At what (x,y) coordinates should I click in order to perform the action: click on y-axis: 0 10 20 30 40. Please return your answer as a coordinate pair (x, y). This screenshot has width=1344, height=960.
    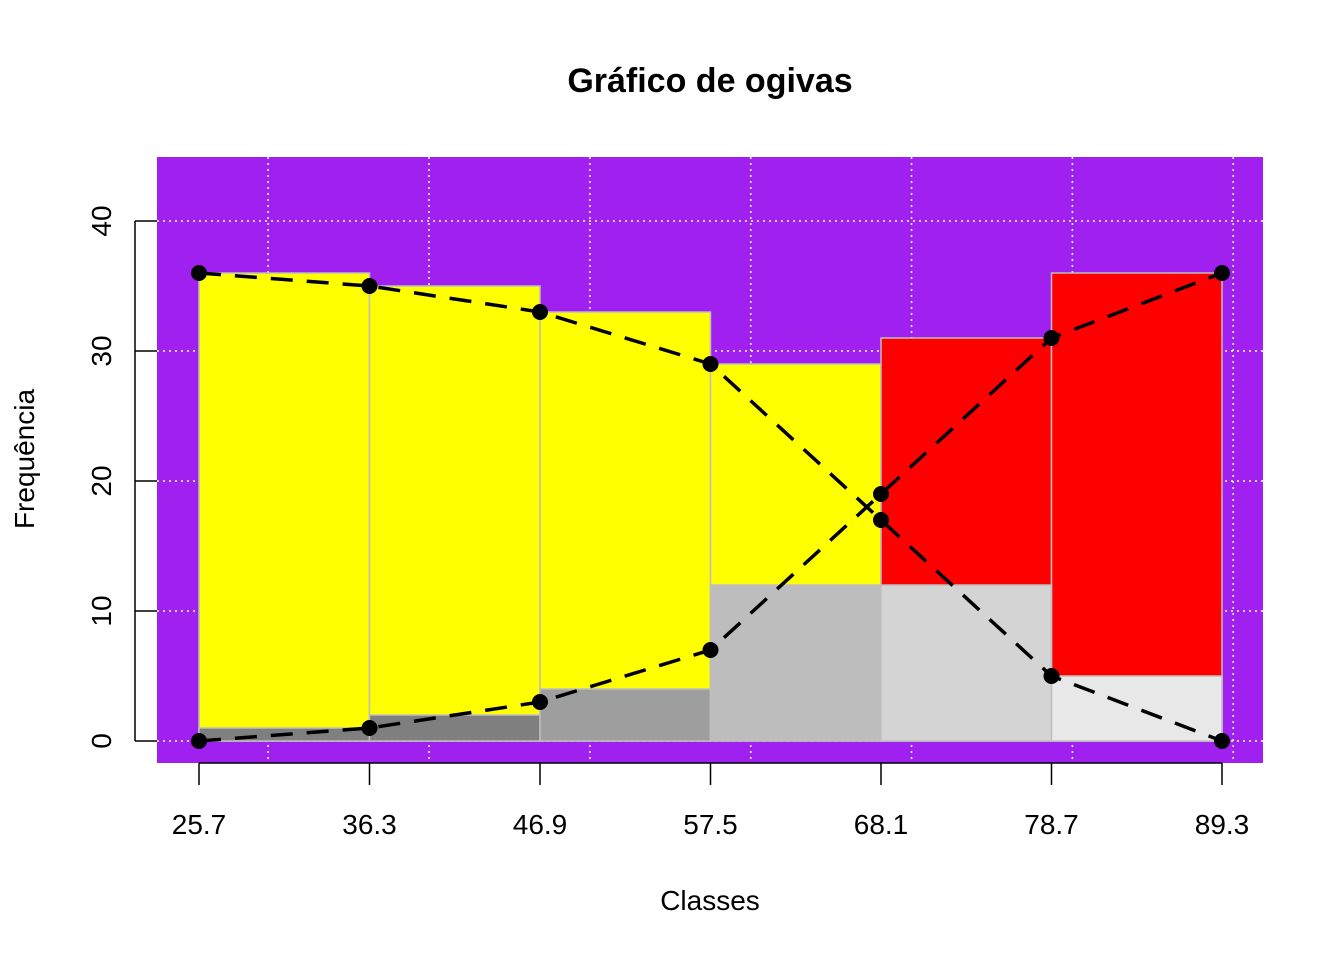
    Looking at the image, I should click on (121, 477).